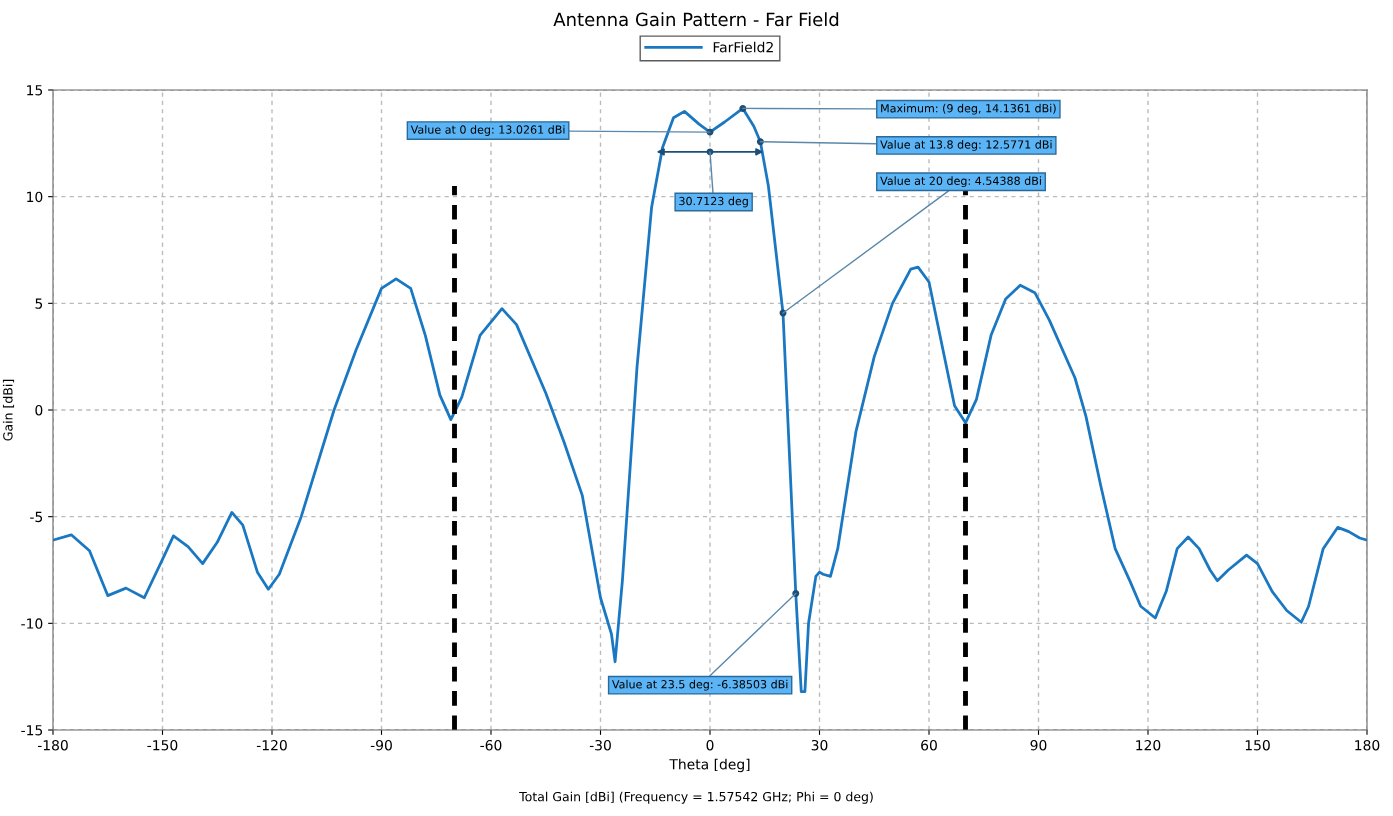  What do you see at coordinates (966, 145) in the screenshot?
I see `annotation: Value at 13.8 deg: 12.5771 dBi` at bounding box center [966, 145].